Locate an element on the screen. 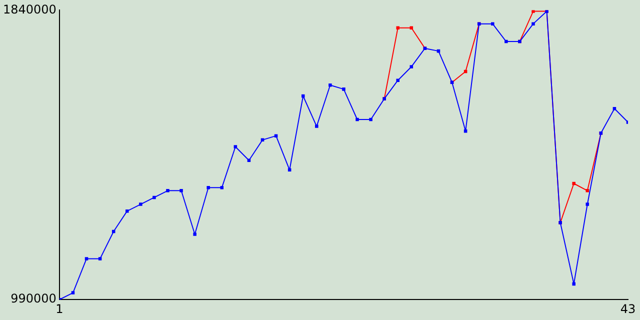 This screenshot has height=320, width=640. y-tick-label: 990000 is located at coordinates (33, 299).